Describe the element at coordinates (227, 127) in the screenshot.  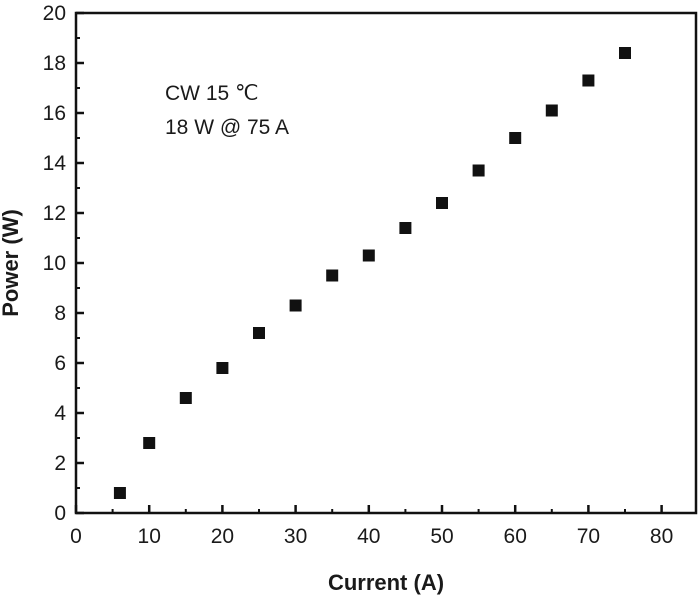
I see `annotation-line-2: 18 W @ 75 A` at that location.